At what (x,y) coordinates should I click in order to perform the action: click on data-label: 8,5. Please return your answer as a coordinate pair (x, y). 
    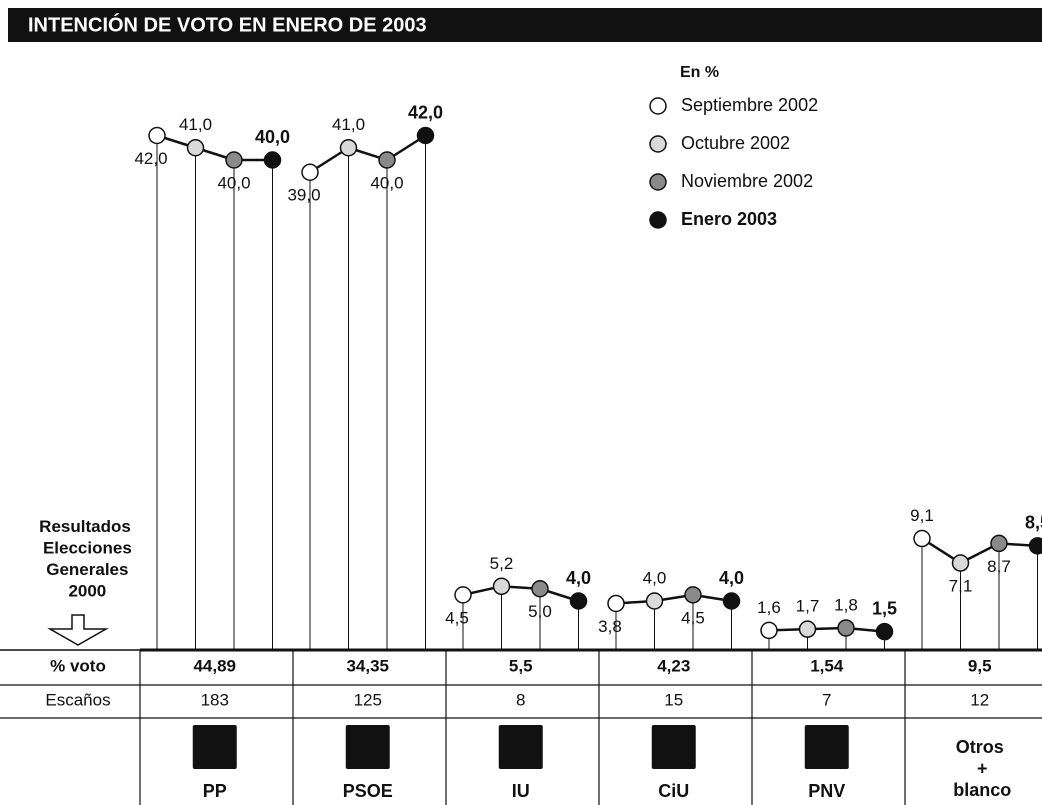
    Looking at the image, I should click on (1033, 523).